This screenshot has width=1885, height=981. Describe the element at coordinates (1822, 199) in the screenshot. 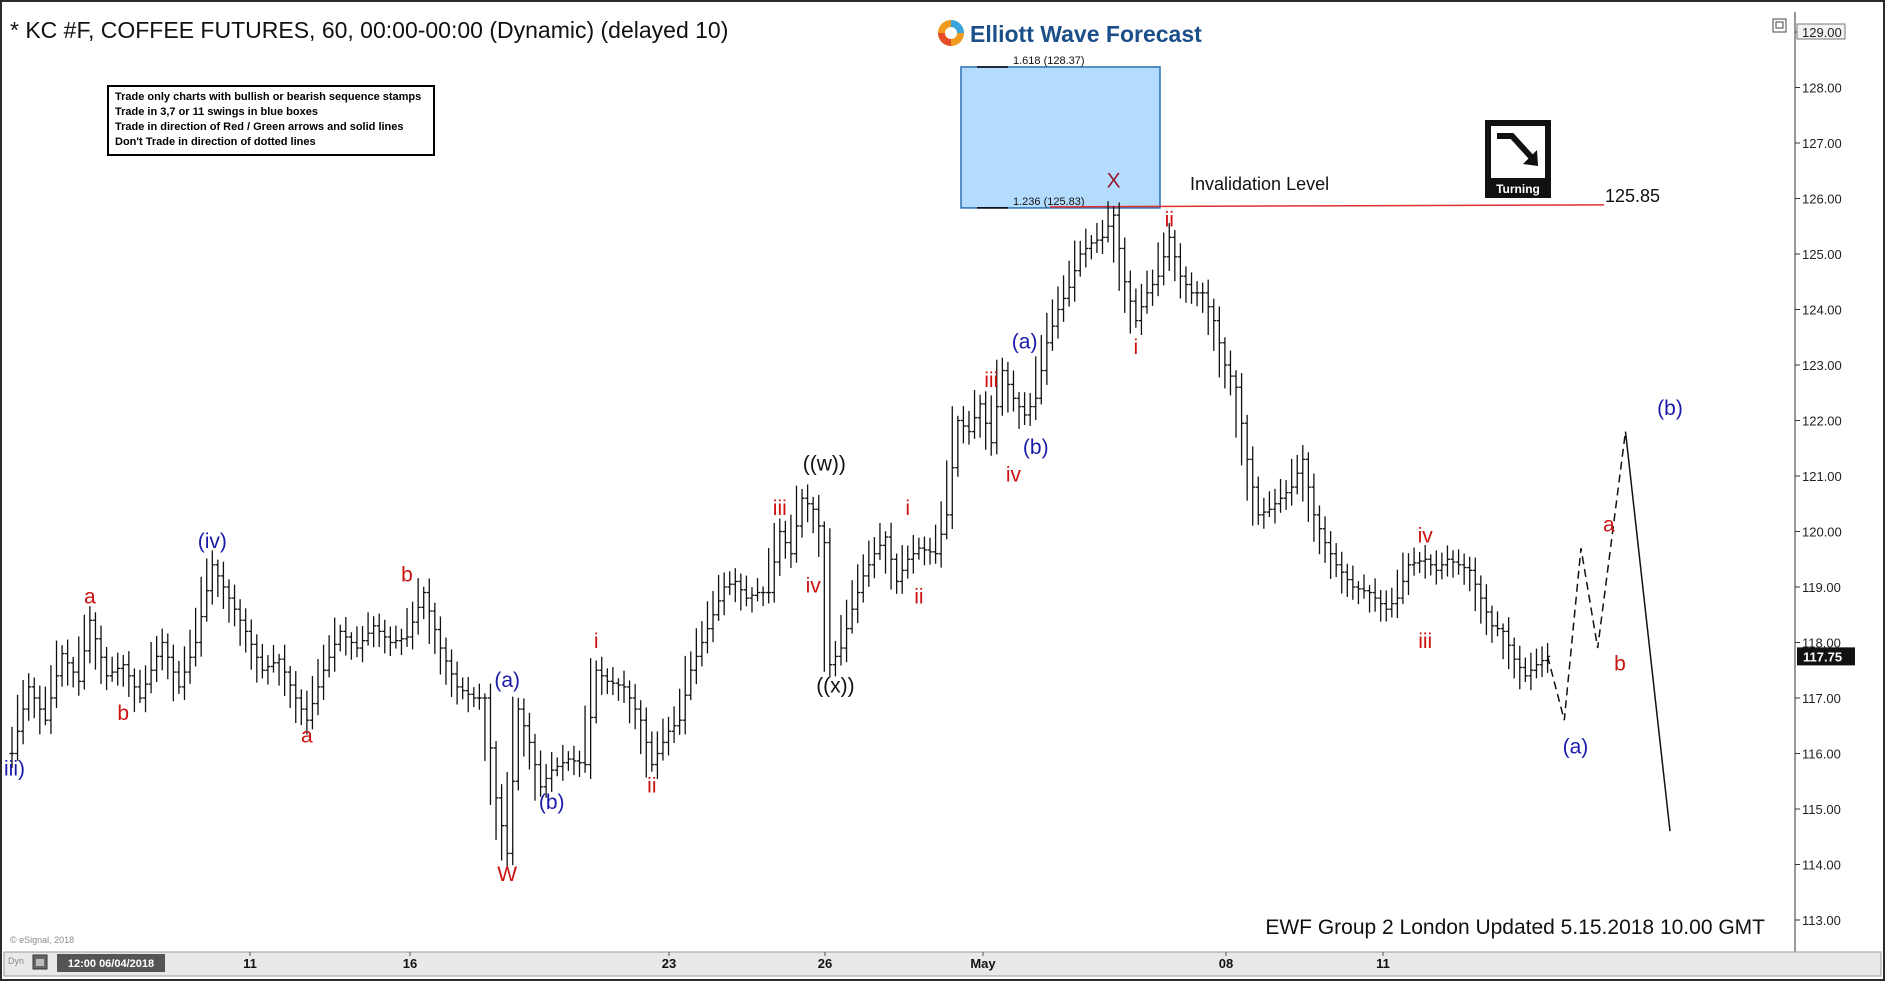

I see `y-tick-label: 126.00` at that location.